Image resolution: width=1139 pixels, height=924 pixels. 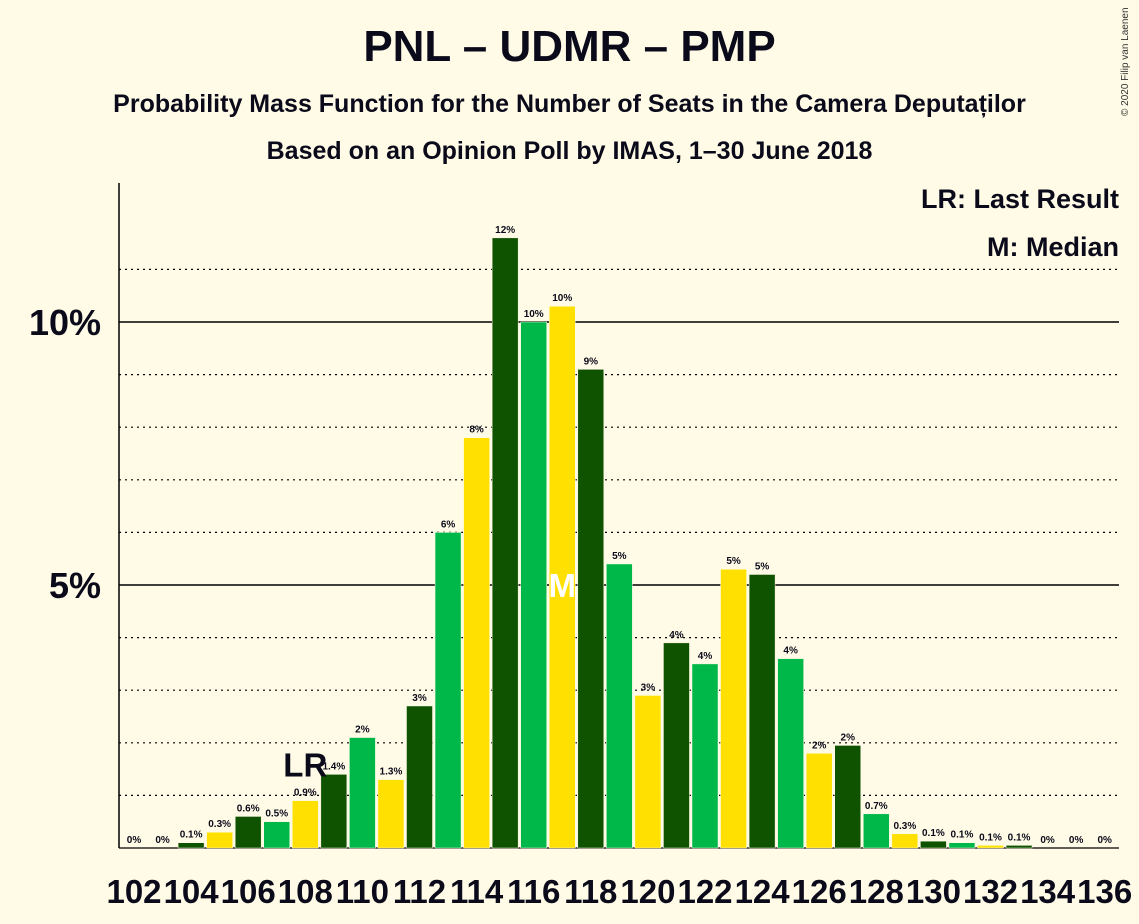 What do you see at coordinates (1019, 199) in the screenshot?
I see `legend-last-result: LR: Last Result` at bounding box center [1019, 199].